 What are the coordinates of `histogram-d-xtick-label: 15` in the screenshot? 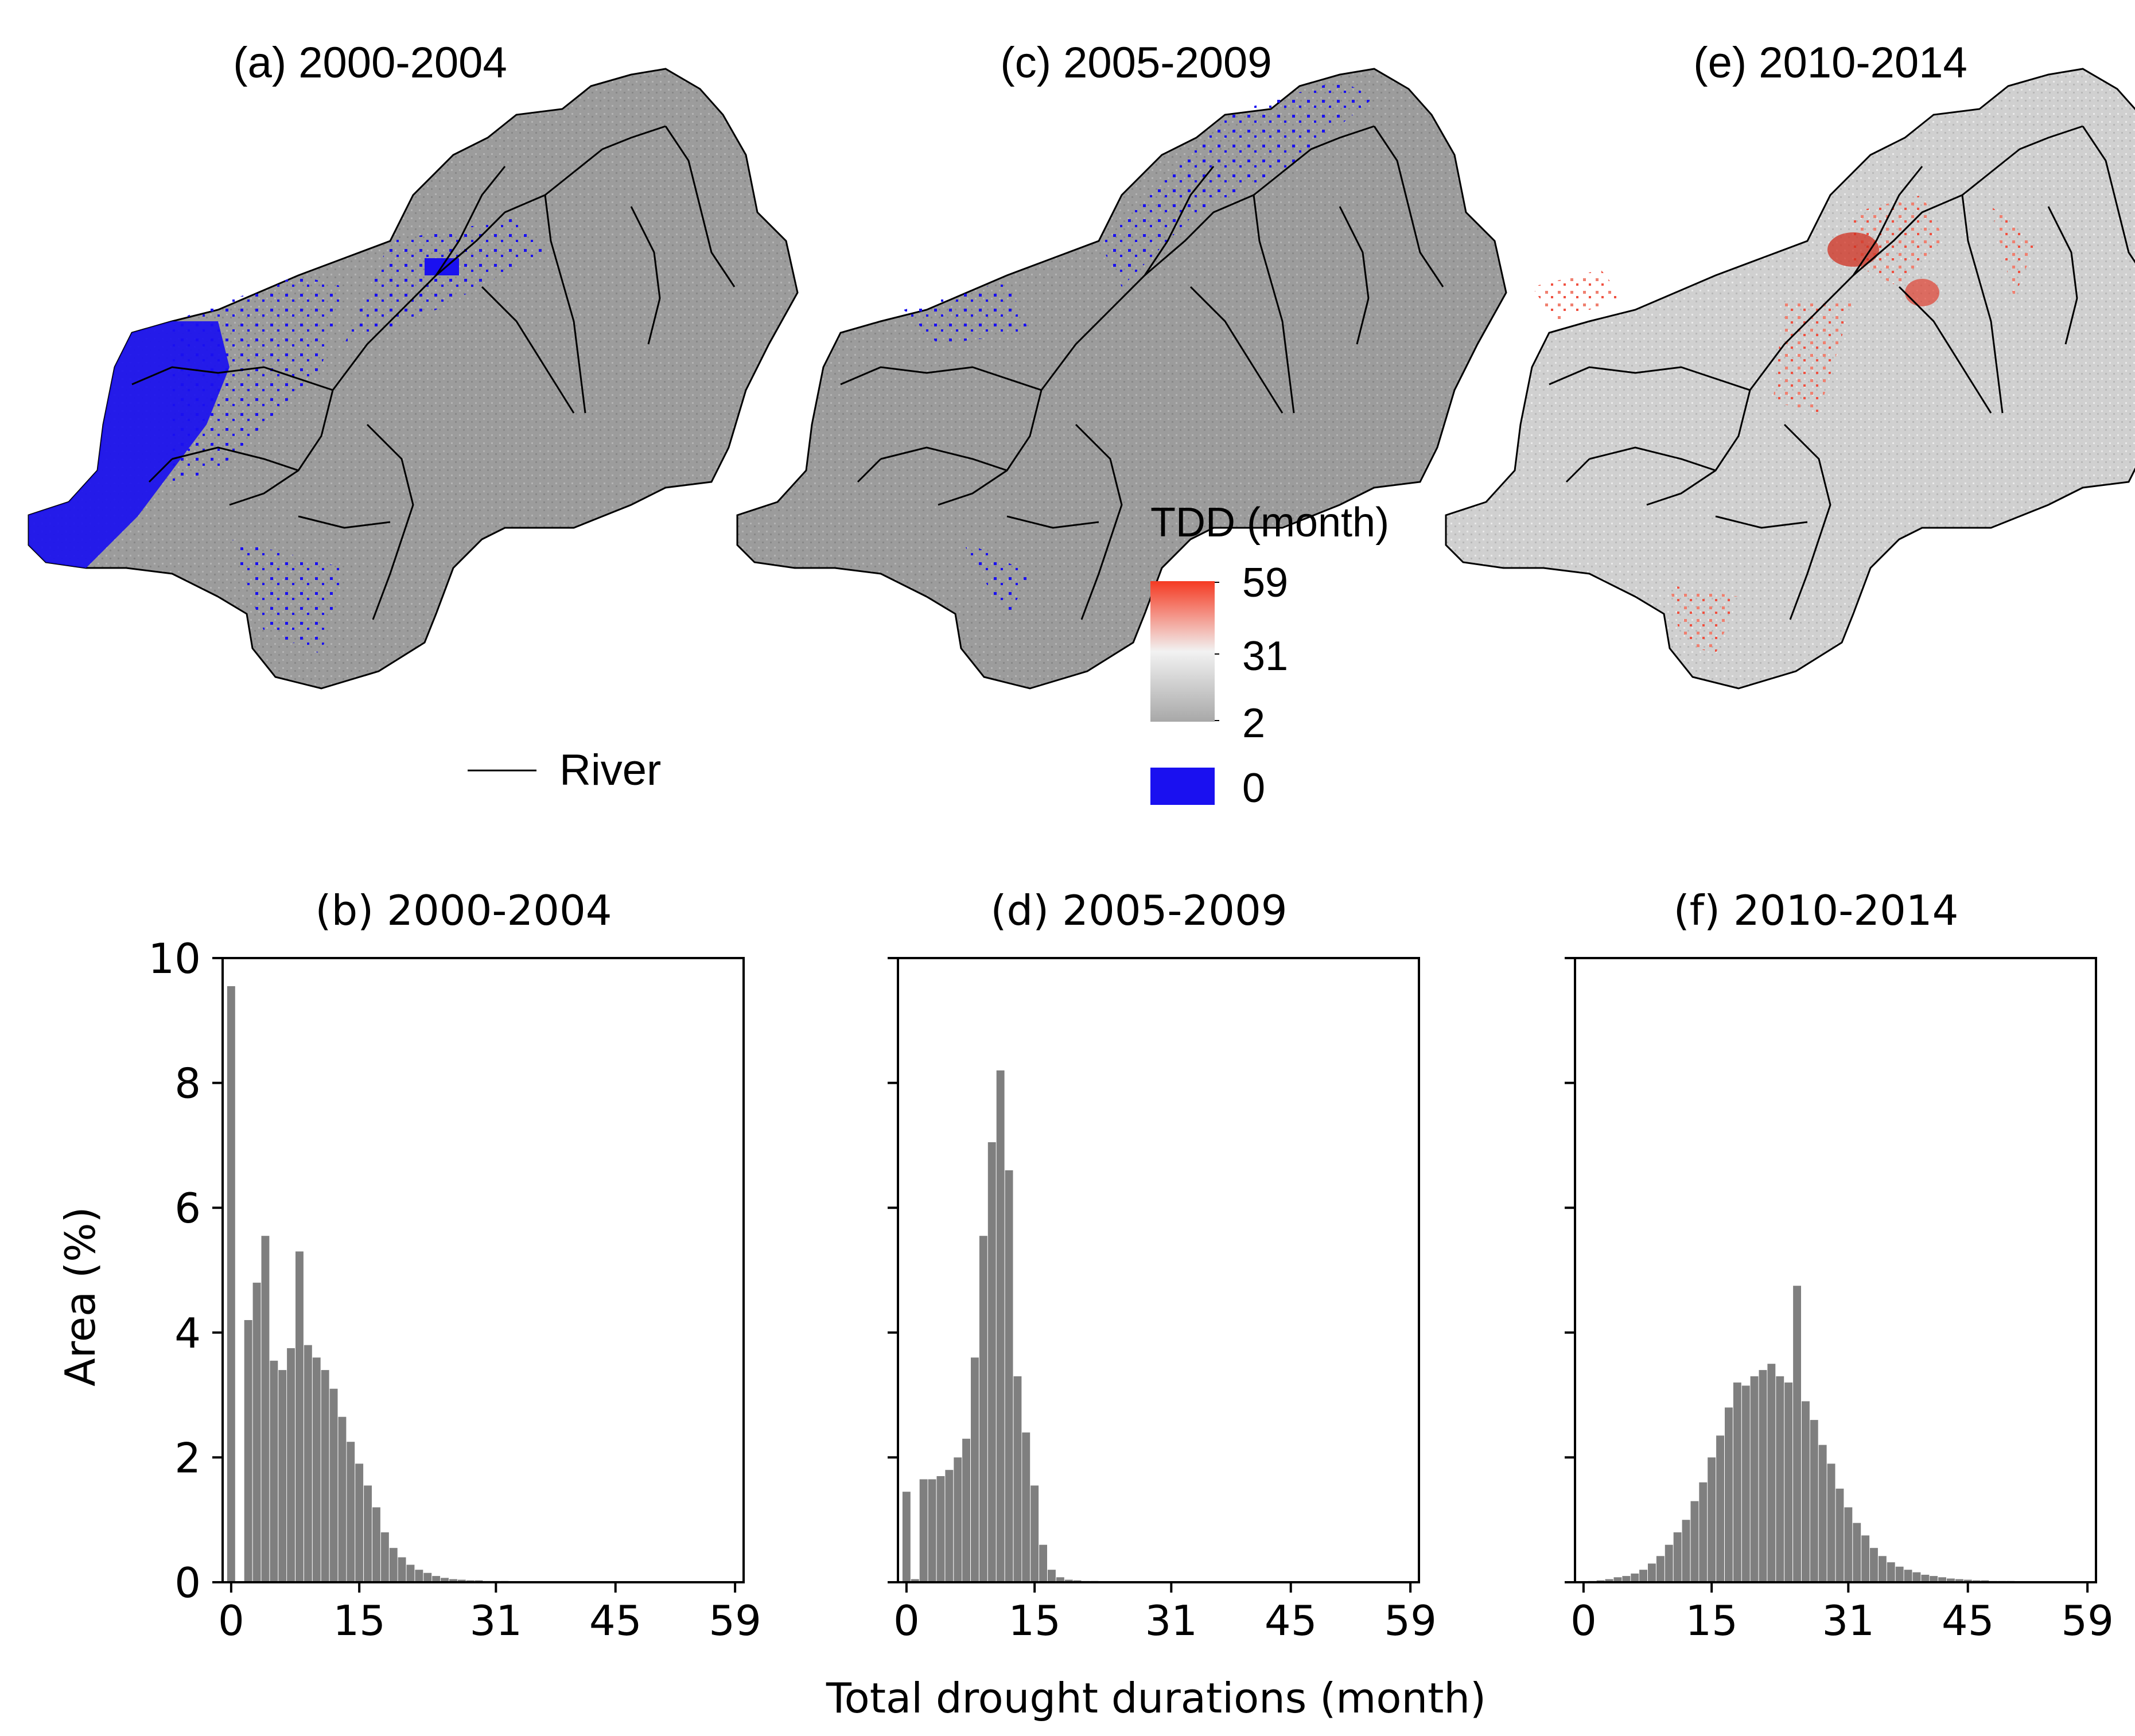 It's located at (1034, 1621).